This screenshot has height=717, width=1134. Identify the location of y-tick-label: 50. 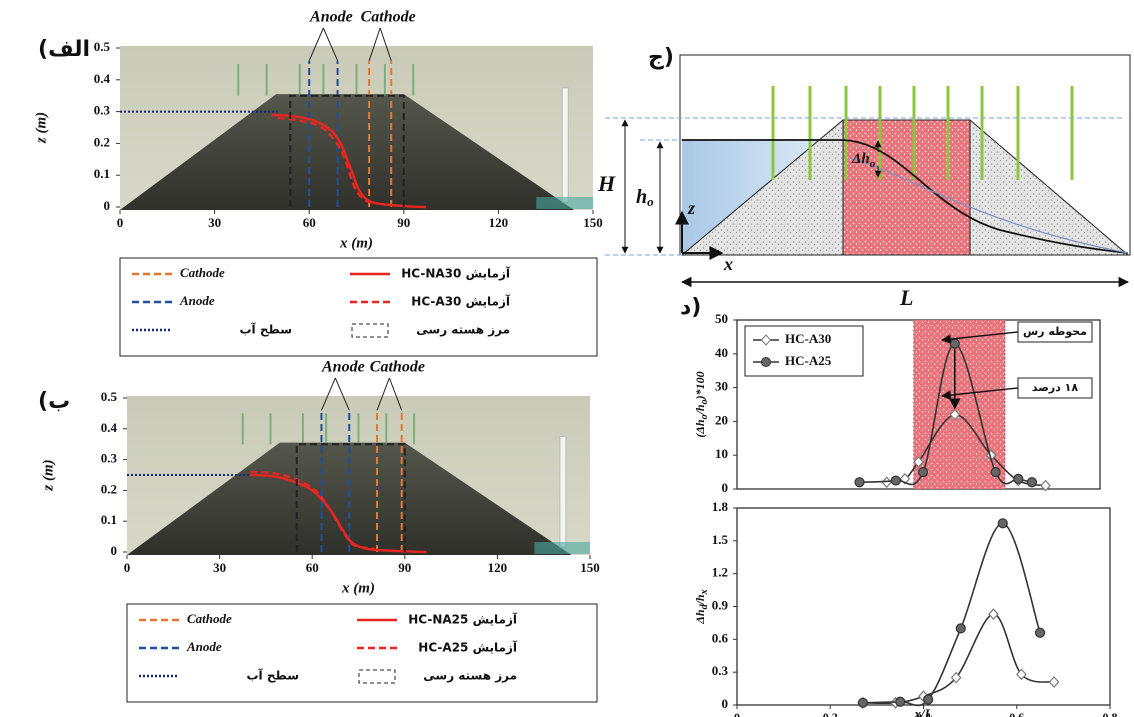
(721, 318).